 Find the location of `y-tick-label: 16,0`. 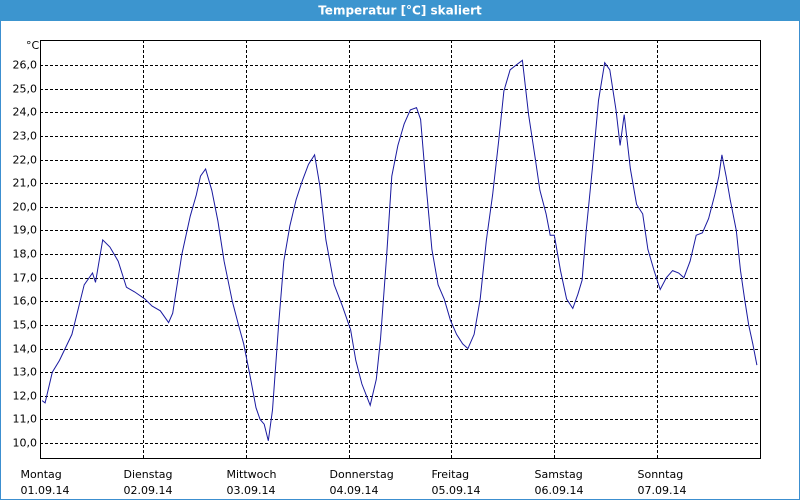

y-tick-label: 16,0 is located at coordinates (25, 301).